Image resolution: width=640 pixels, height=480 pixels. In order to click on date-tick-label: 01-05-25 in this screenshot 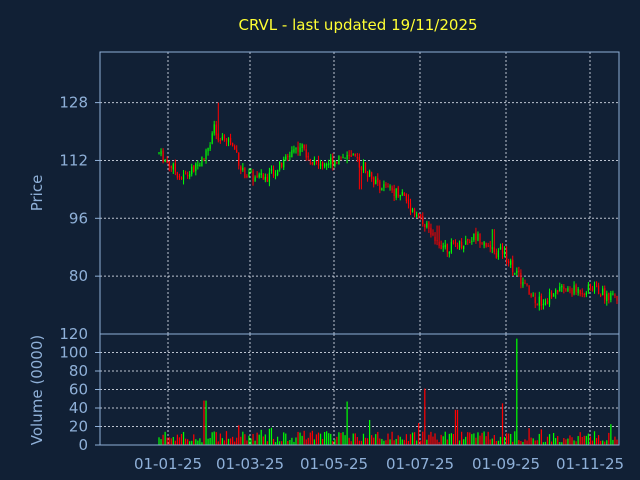, I will do `click(334, 464)`.